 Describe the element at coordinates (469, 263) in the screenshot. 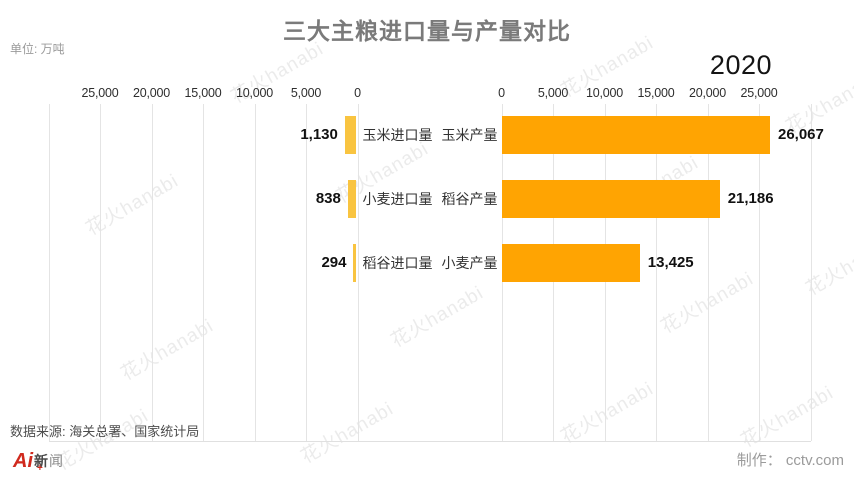

I see `production-label: 小麦产量` at that location.